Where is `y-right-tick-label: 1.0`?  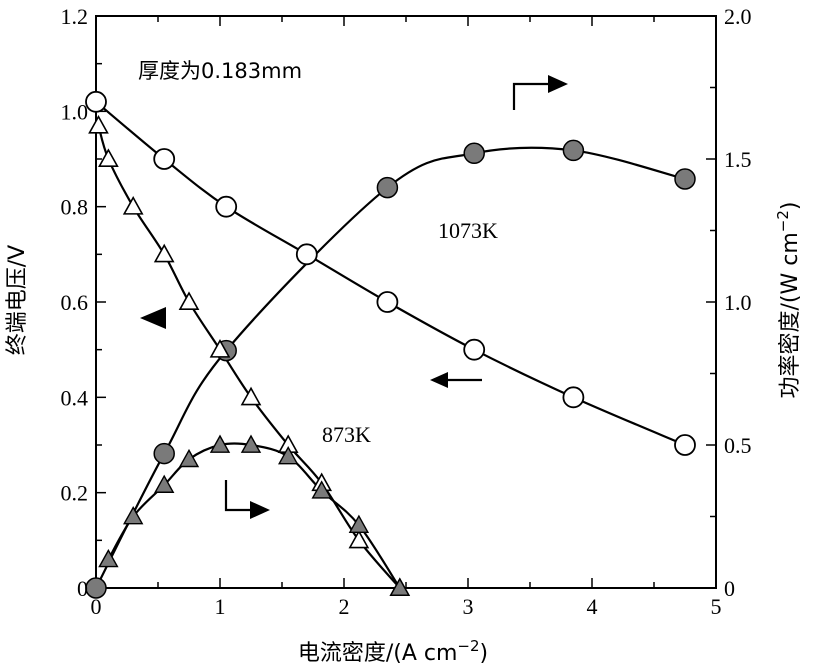
y-right-tick-label: 1.0 is located at coordinates (738, 302).